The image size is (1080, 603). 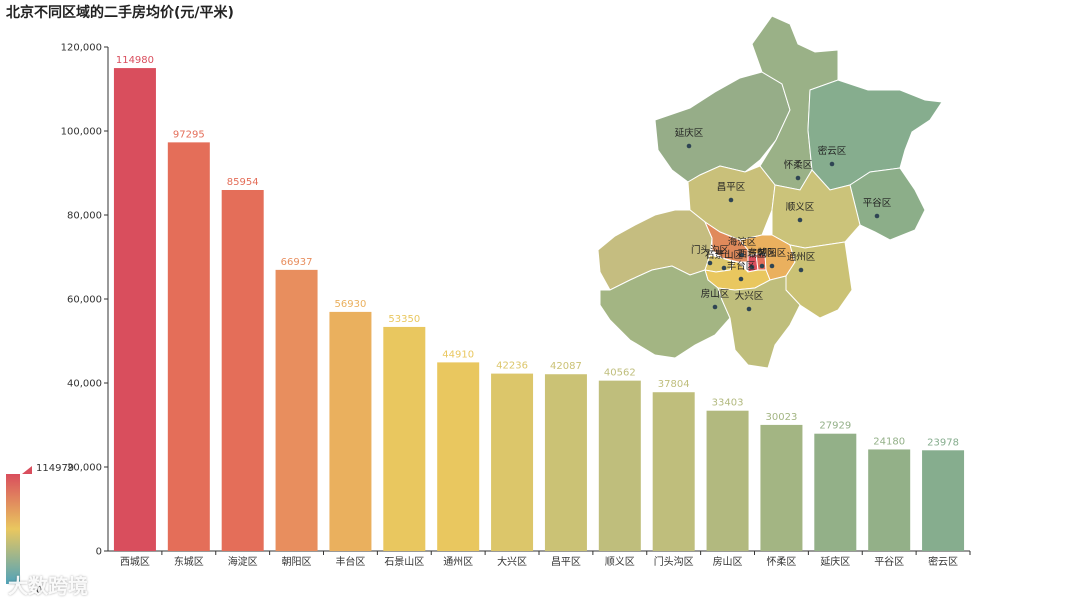 I want to click on x-tick-label: 怀柔区, so click(x=781, y=562).